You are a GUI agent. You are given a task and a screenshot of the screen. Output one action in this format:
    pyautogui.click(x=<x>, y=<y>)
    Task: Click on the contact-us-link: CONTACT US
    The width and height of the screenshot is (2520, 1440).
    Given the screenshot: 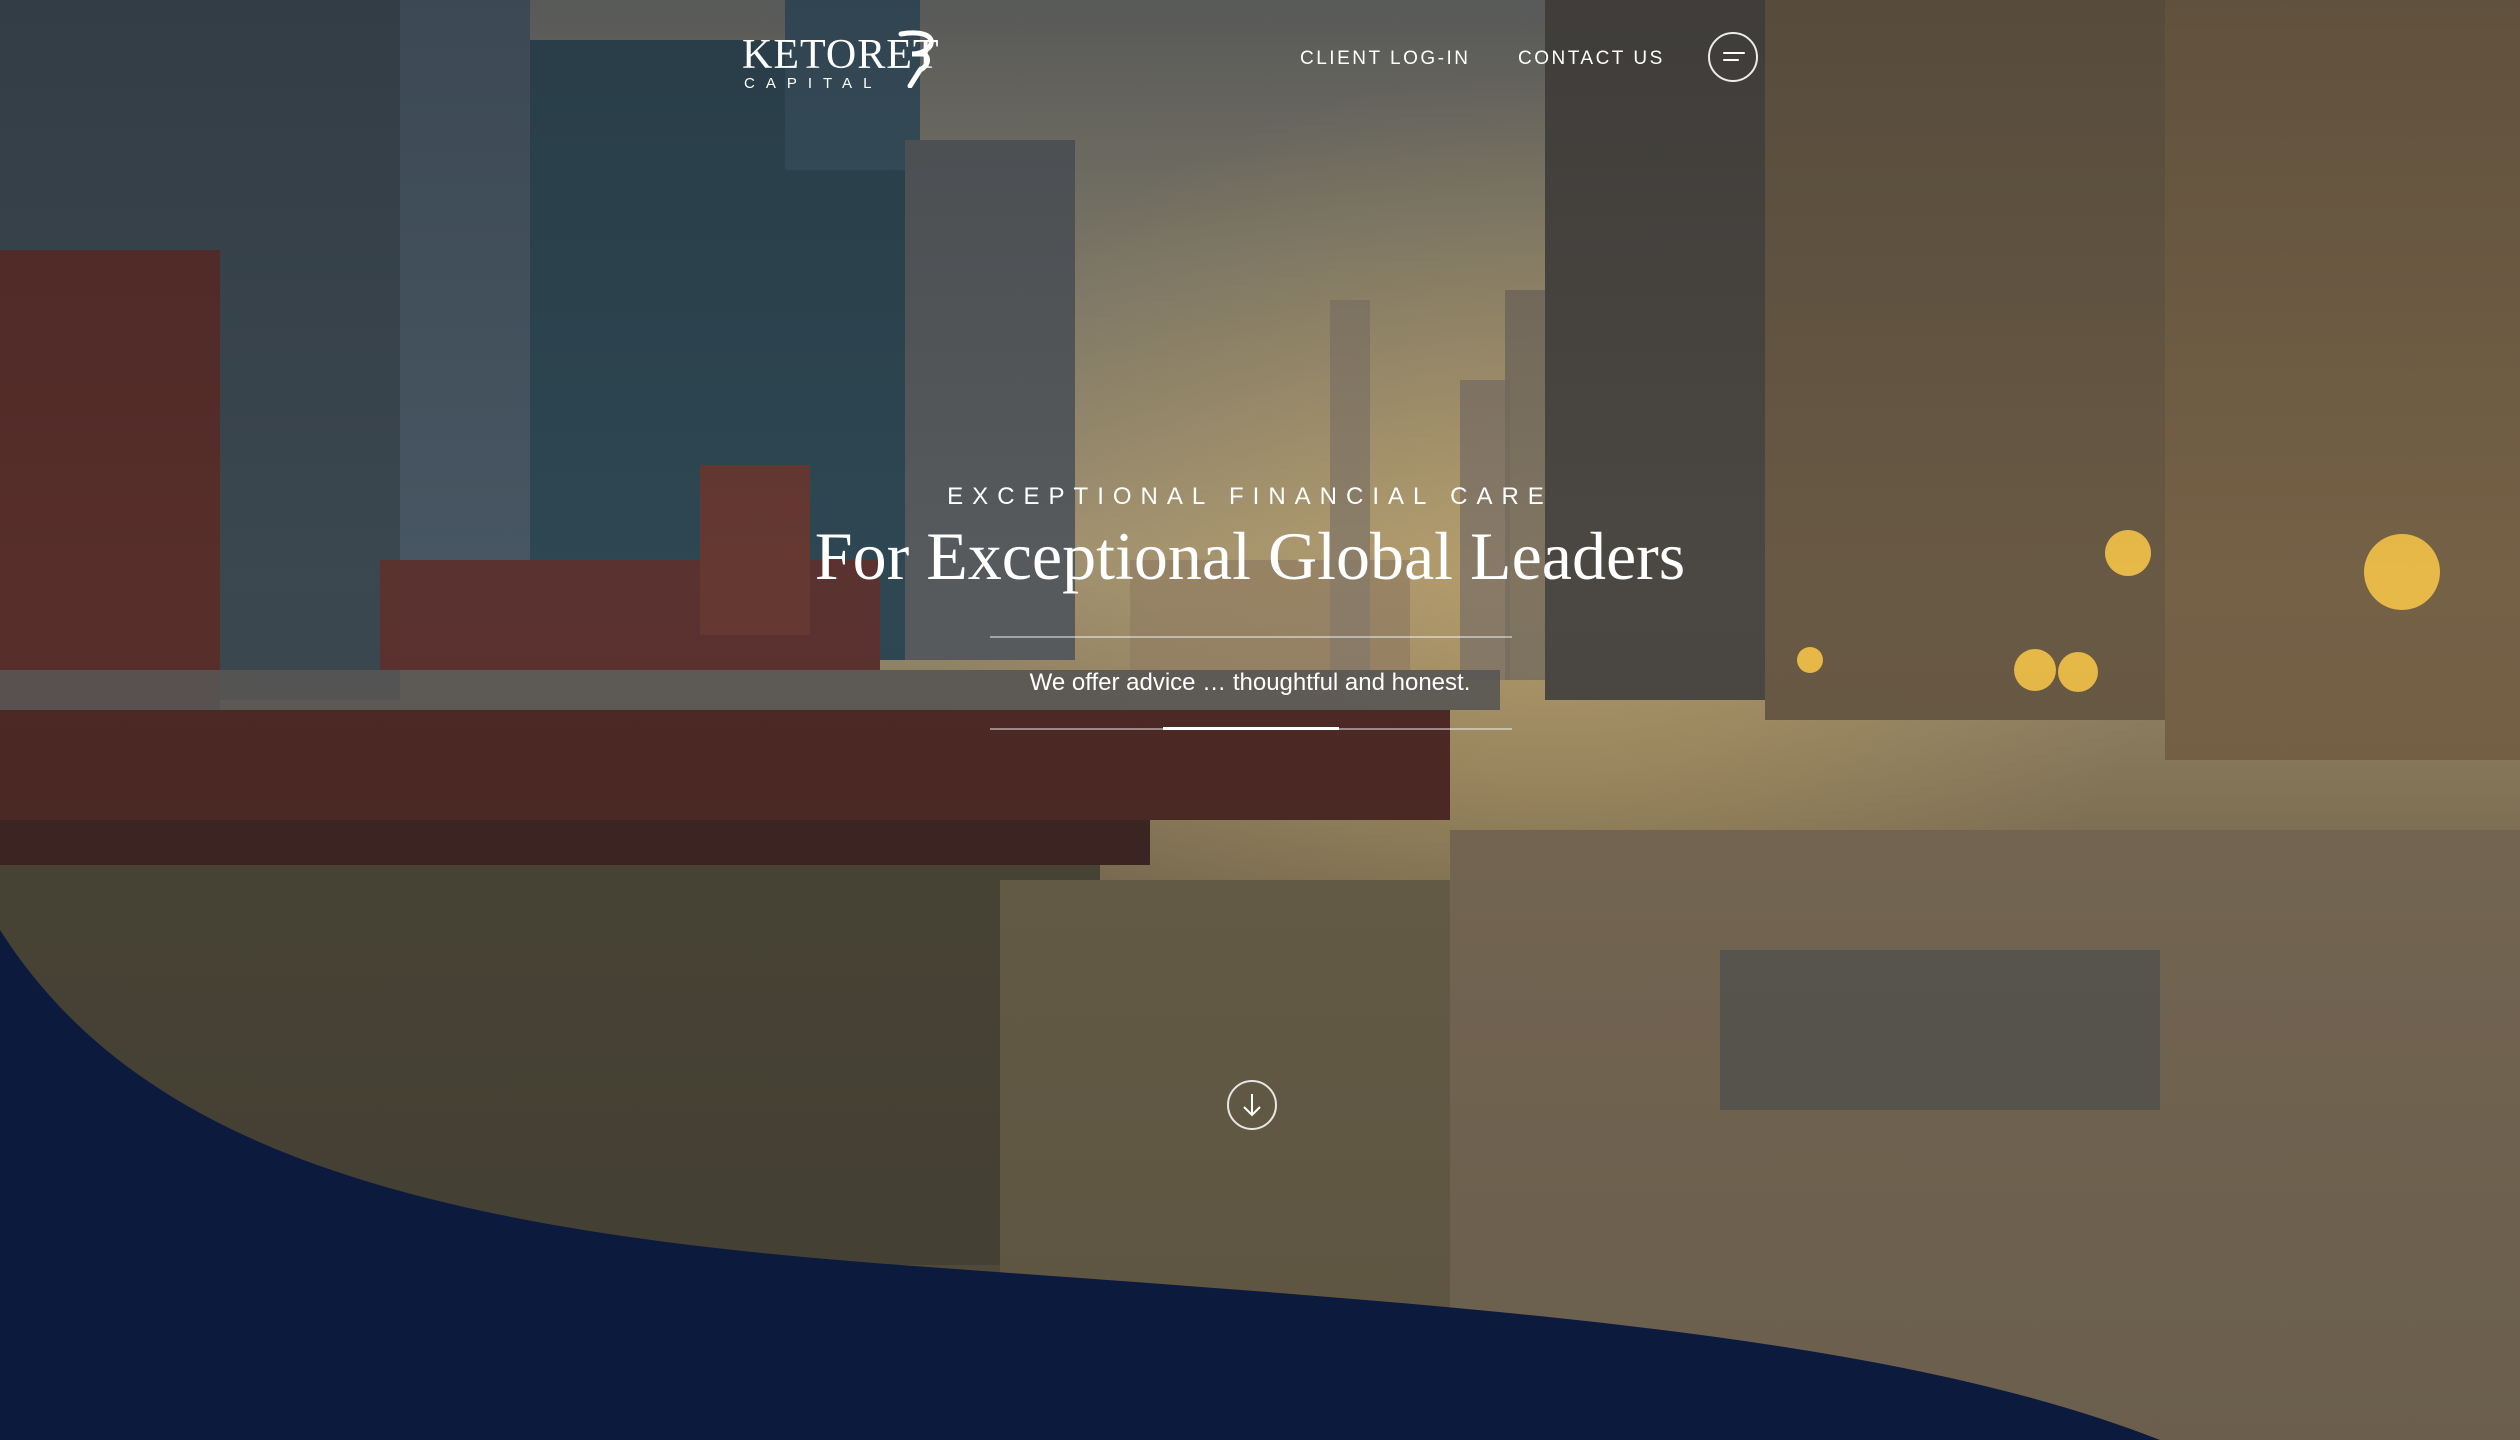 What is the action you would take?
    pyautogui.click(x=1591, y=58)
    